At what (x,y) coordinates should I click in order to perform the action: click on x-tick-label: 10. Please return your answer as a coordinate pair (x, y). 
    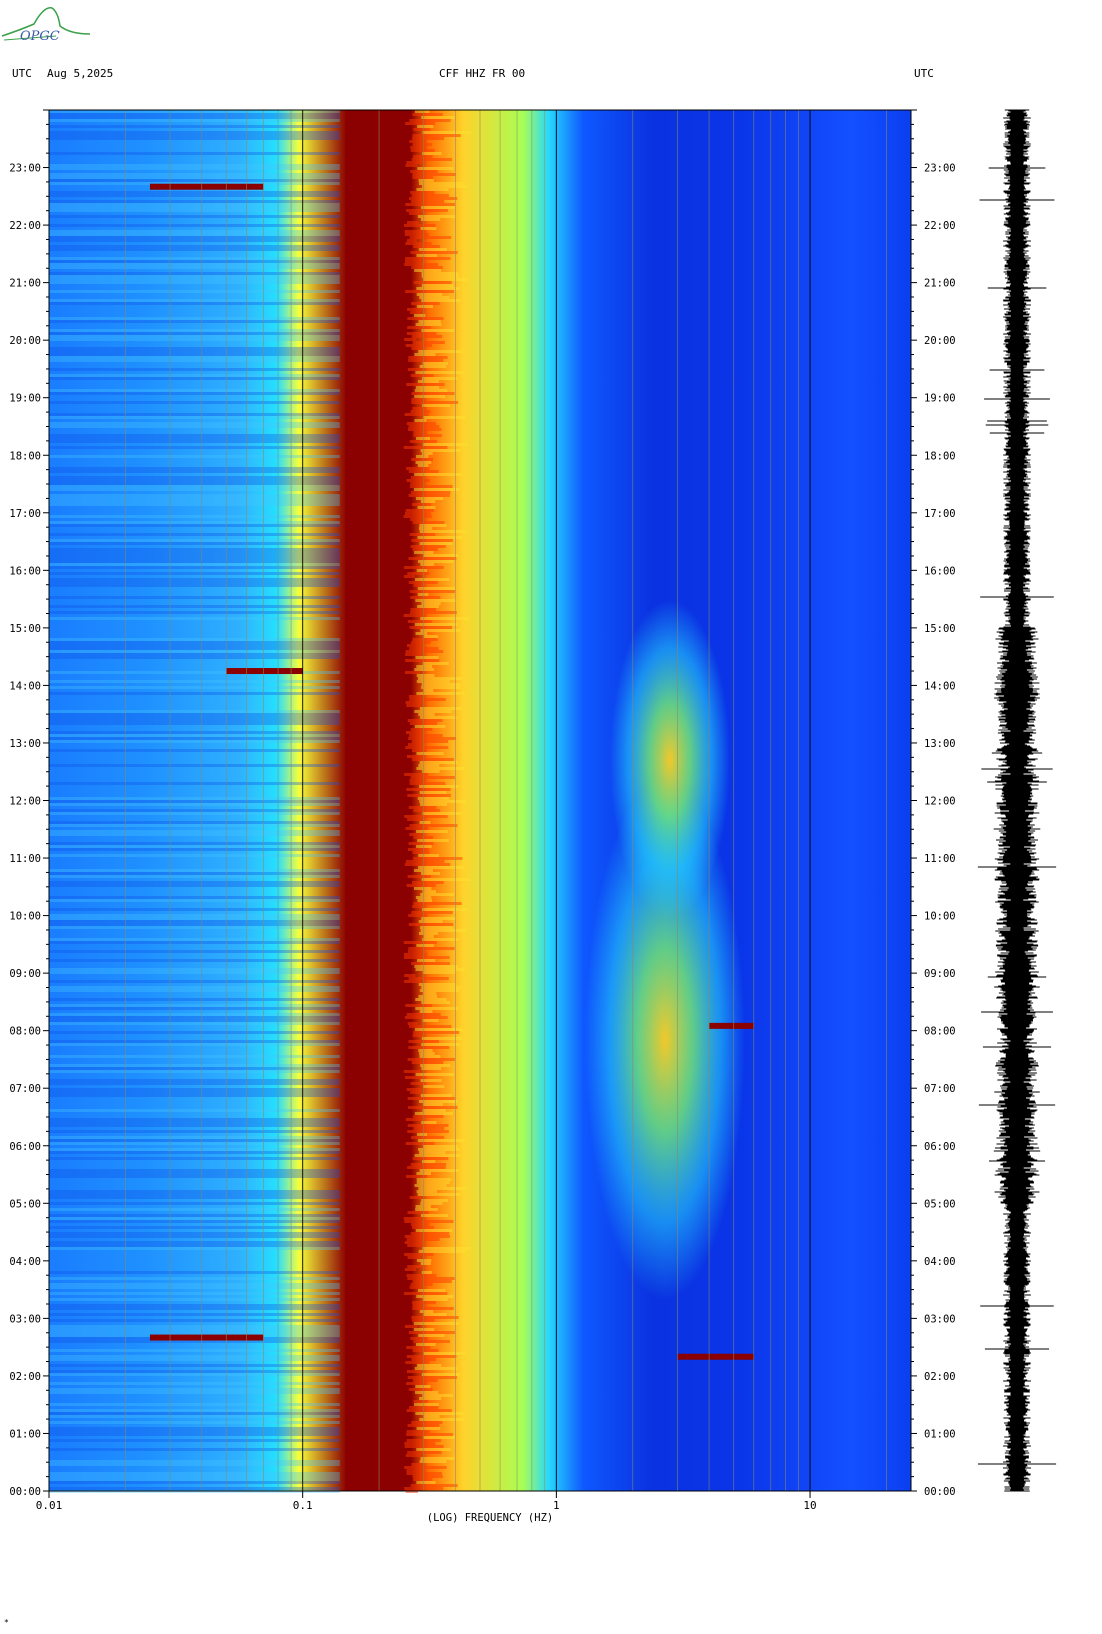
    Looking at the image, I should click on (809, 1505).